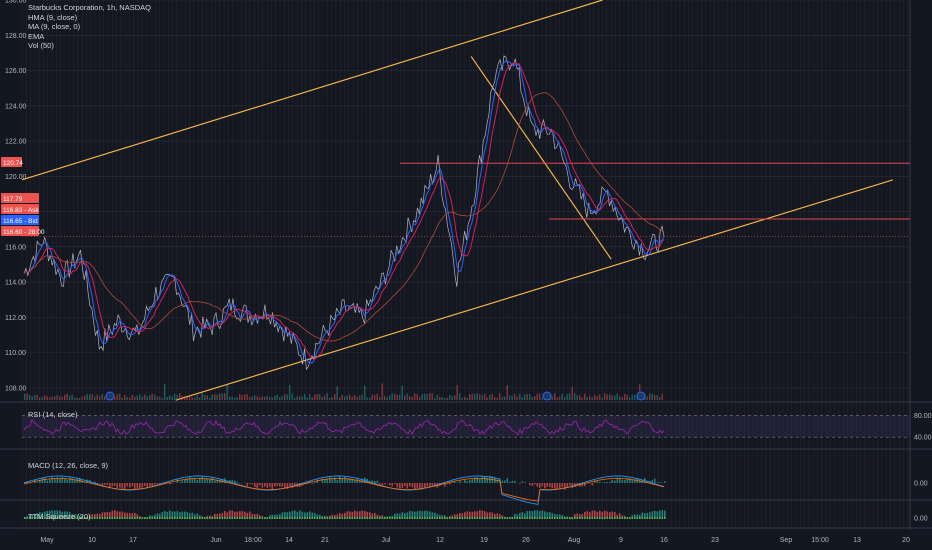 This screenshot has height=550, width=932. What do you see at coordinates (41, 46) in the screenshot?
I see `legend-vol: Vol (50)` at bounding box center [41, 46].